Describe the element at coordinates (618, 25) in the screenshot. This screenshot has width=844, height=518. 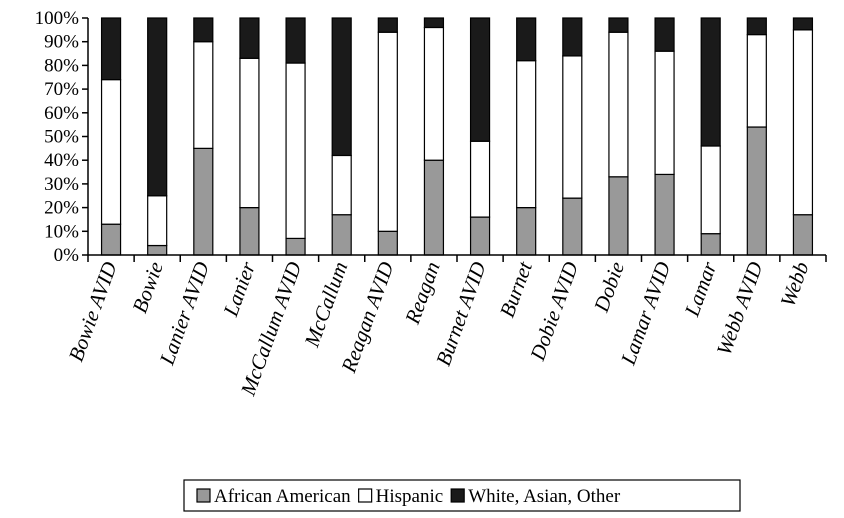
I see `bar-dobie-white-asian-other` at that location.